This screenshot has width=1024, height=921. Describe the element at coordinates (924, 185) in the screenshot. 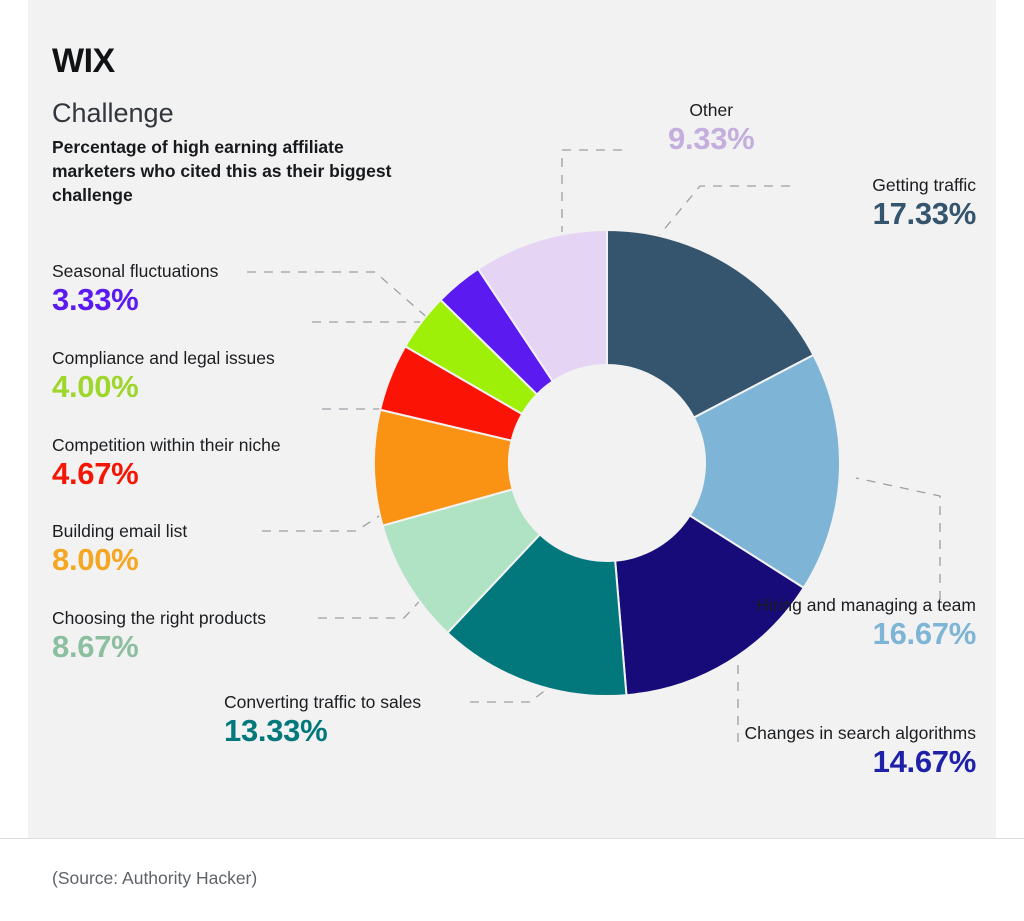

I see `callout-getting-traffic-name: Getting traffic` at that location.